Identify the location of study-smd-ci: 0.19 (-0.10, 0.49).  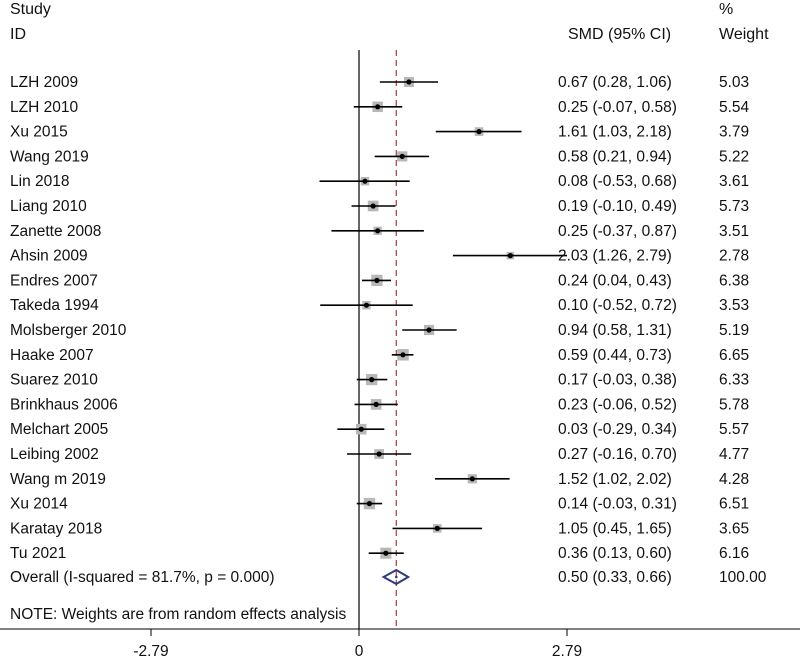
(617, 206).